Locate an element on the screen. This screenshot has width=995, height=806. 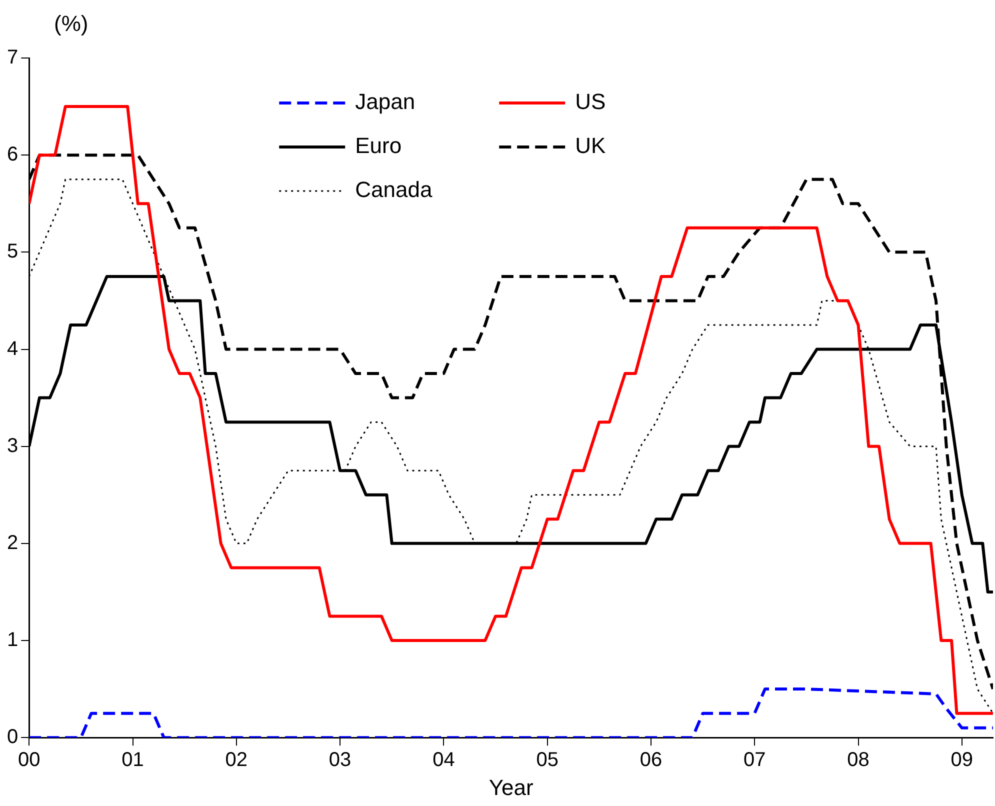
x-tick-label: 06 is located at coordinates (651, 760).